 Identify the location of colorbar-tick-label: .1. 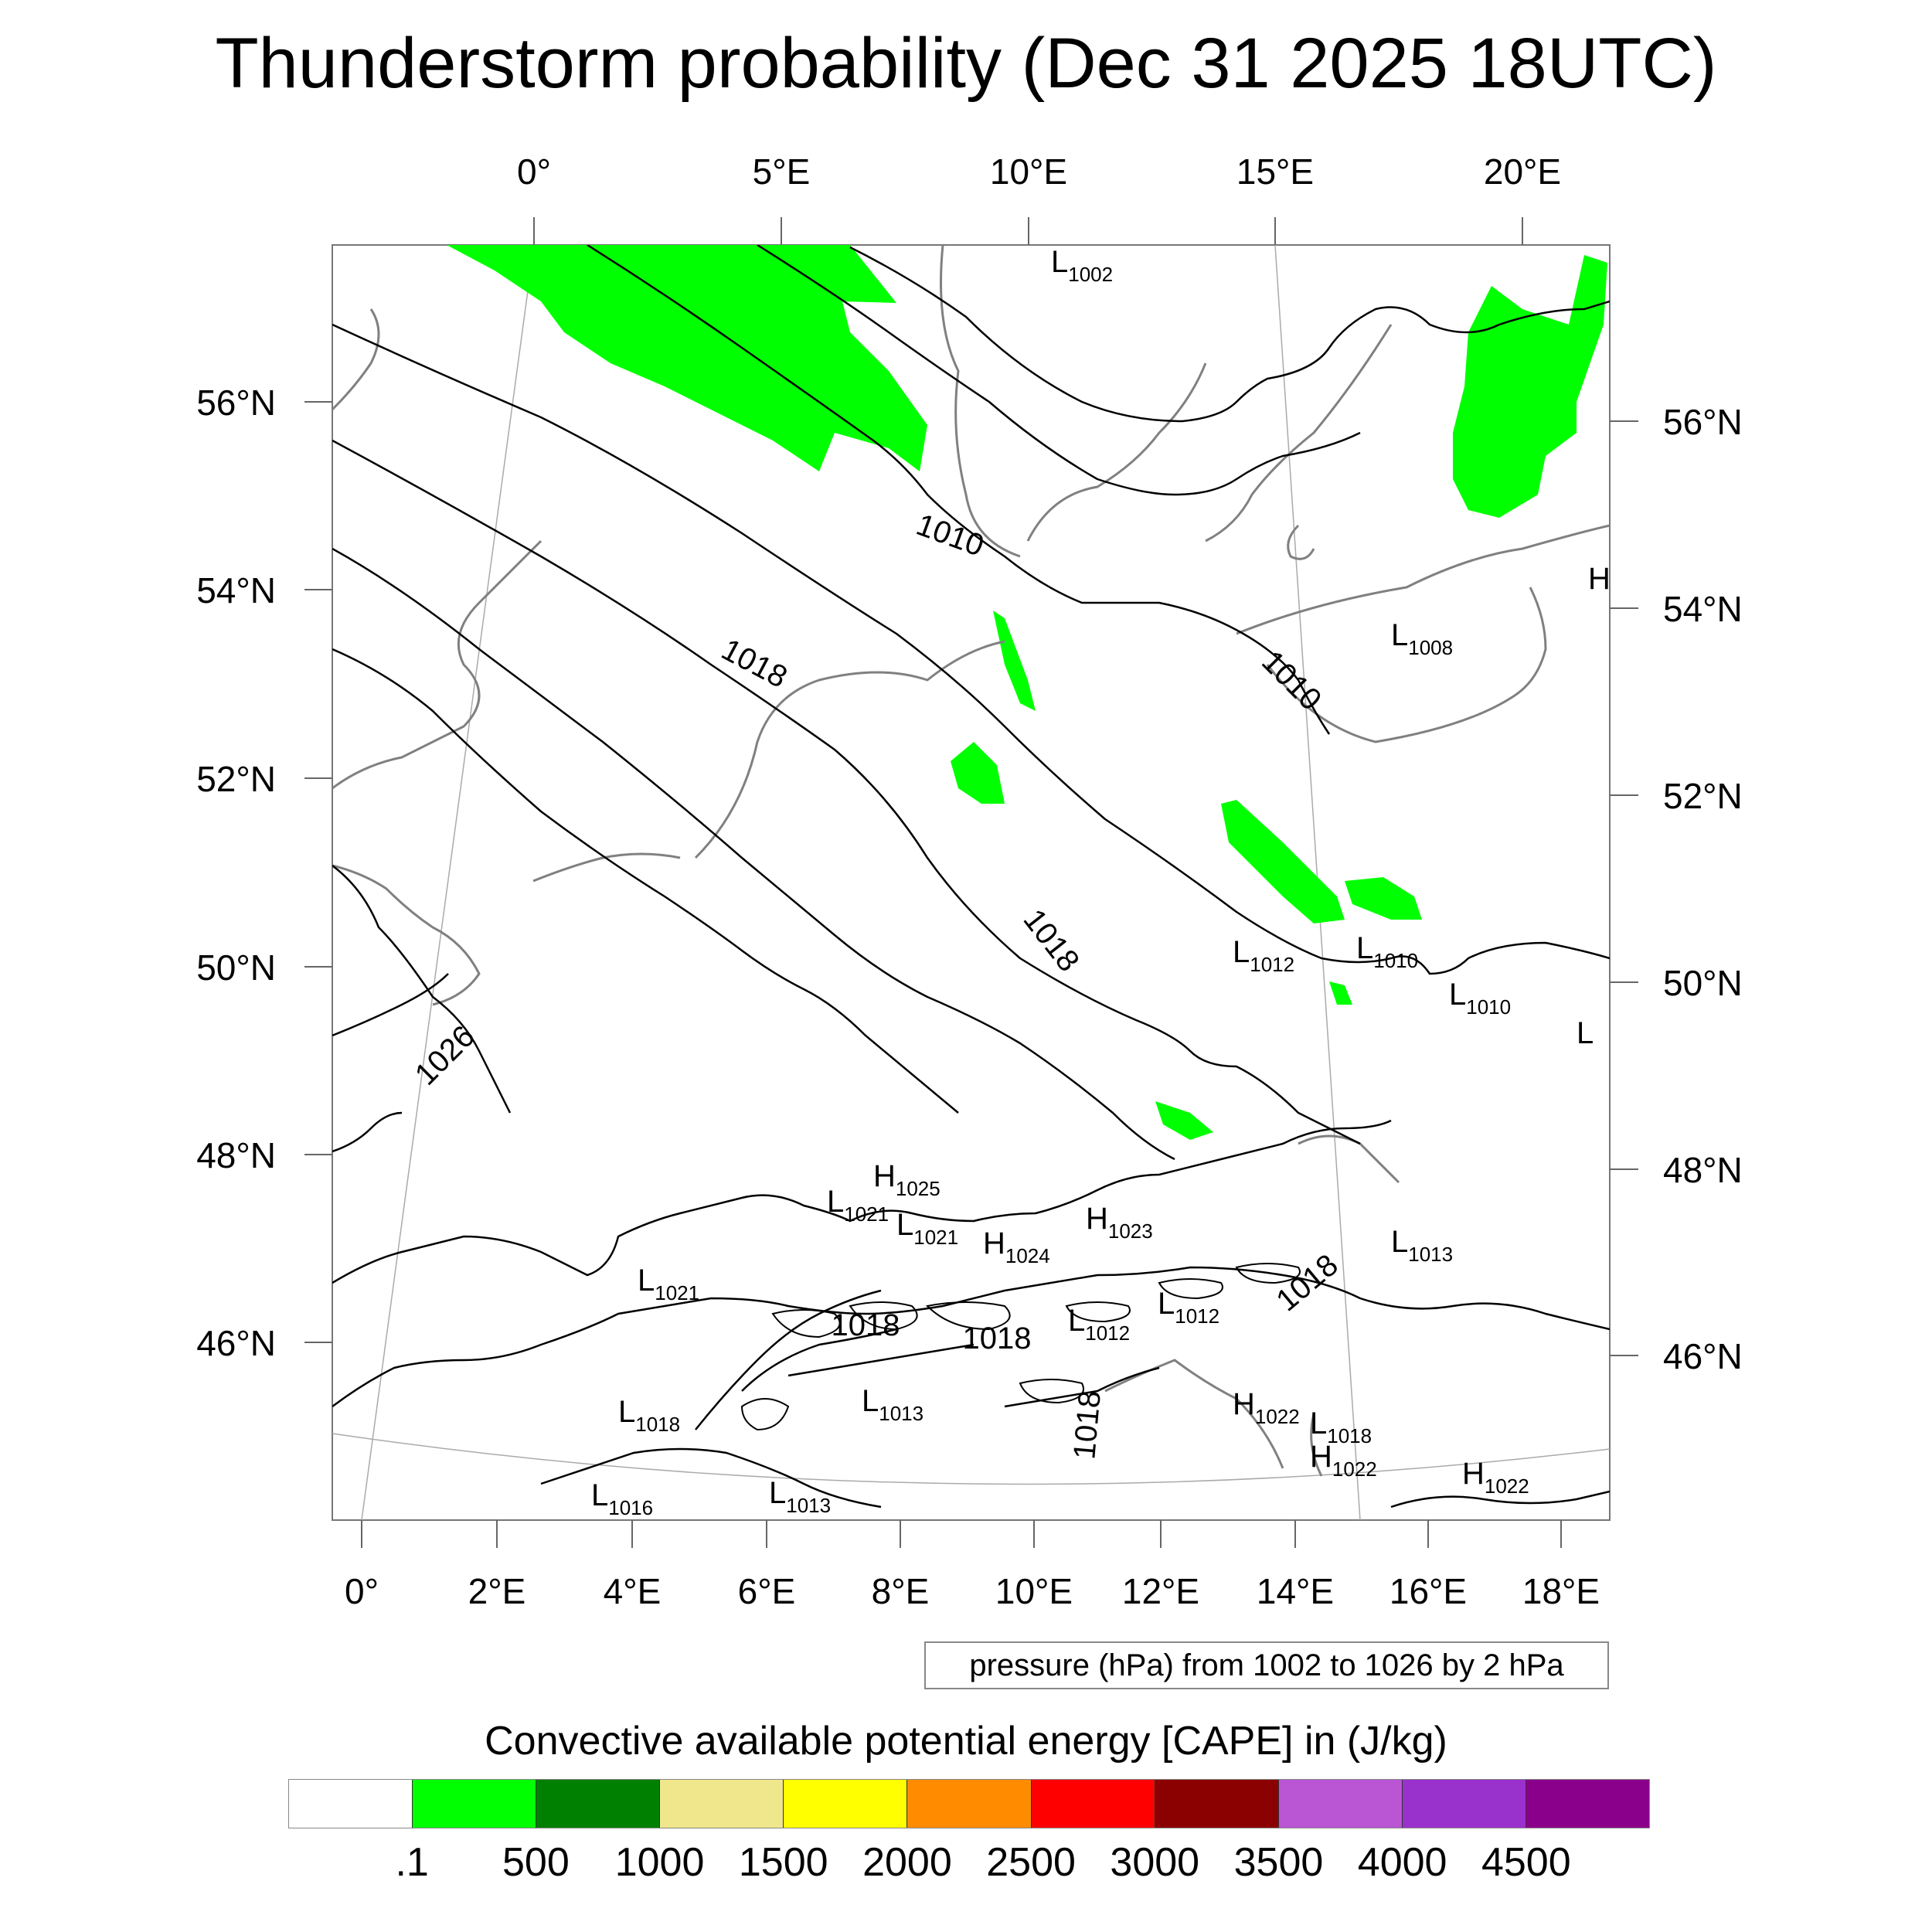
(412, 1863).